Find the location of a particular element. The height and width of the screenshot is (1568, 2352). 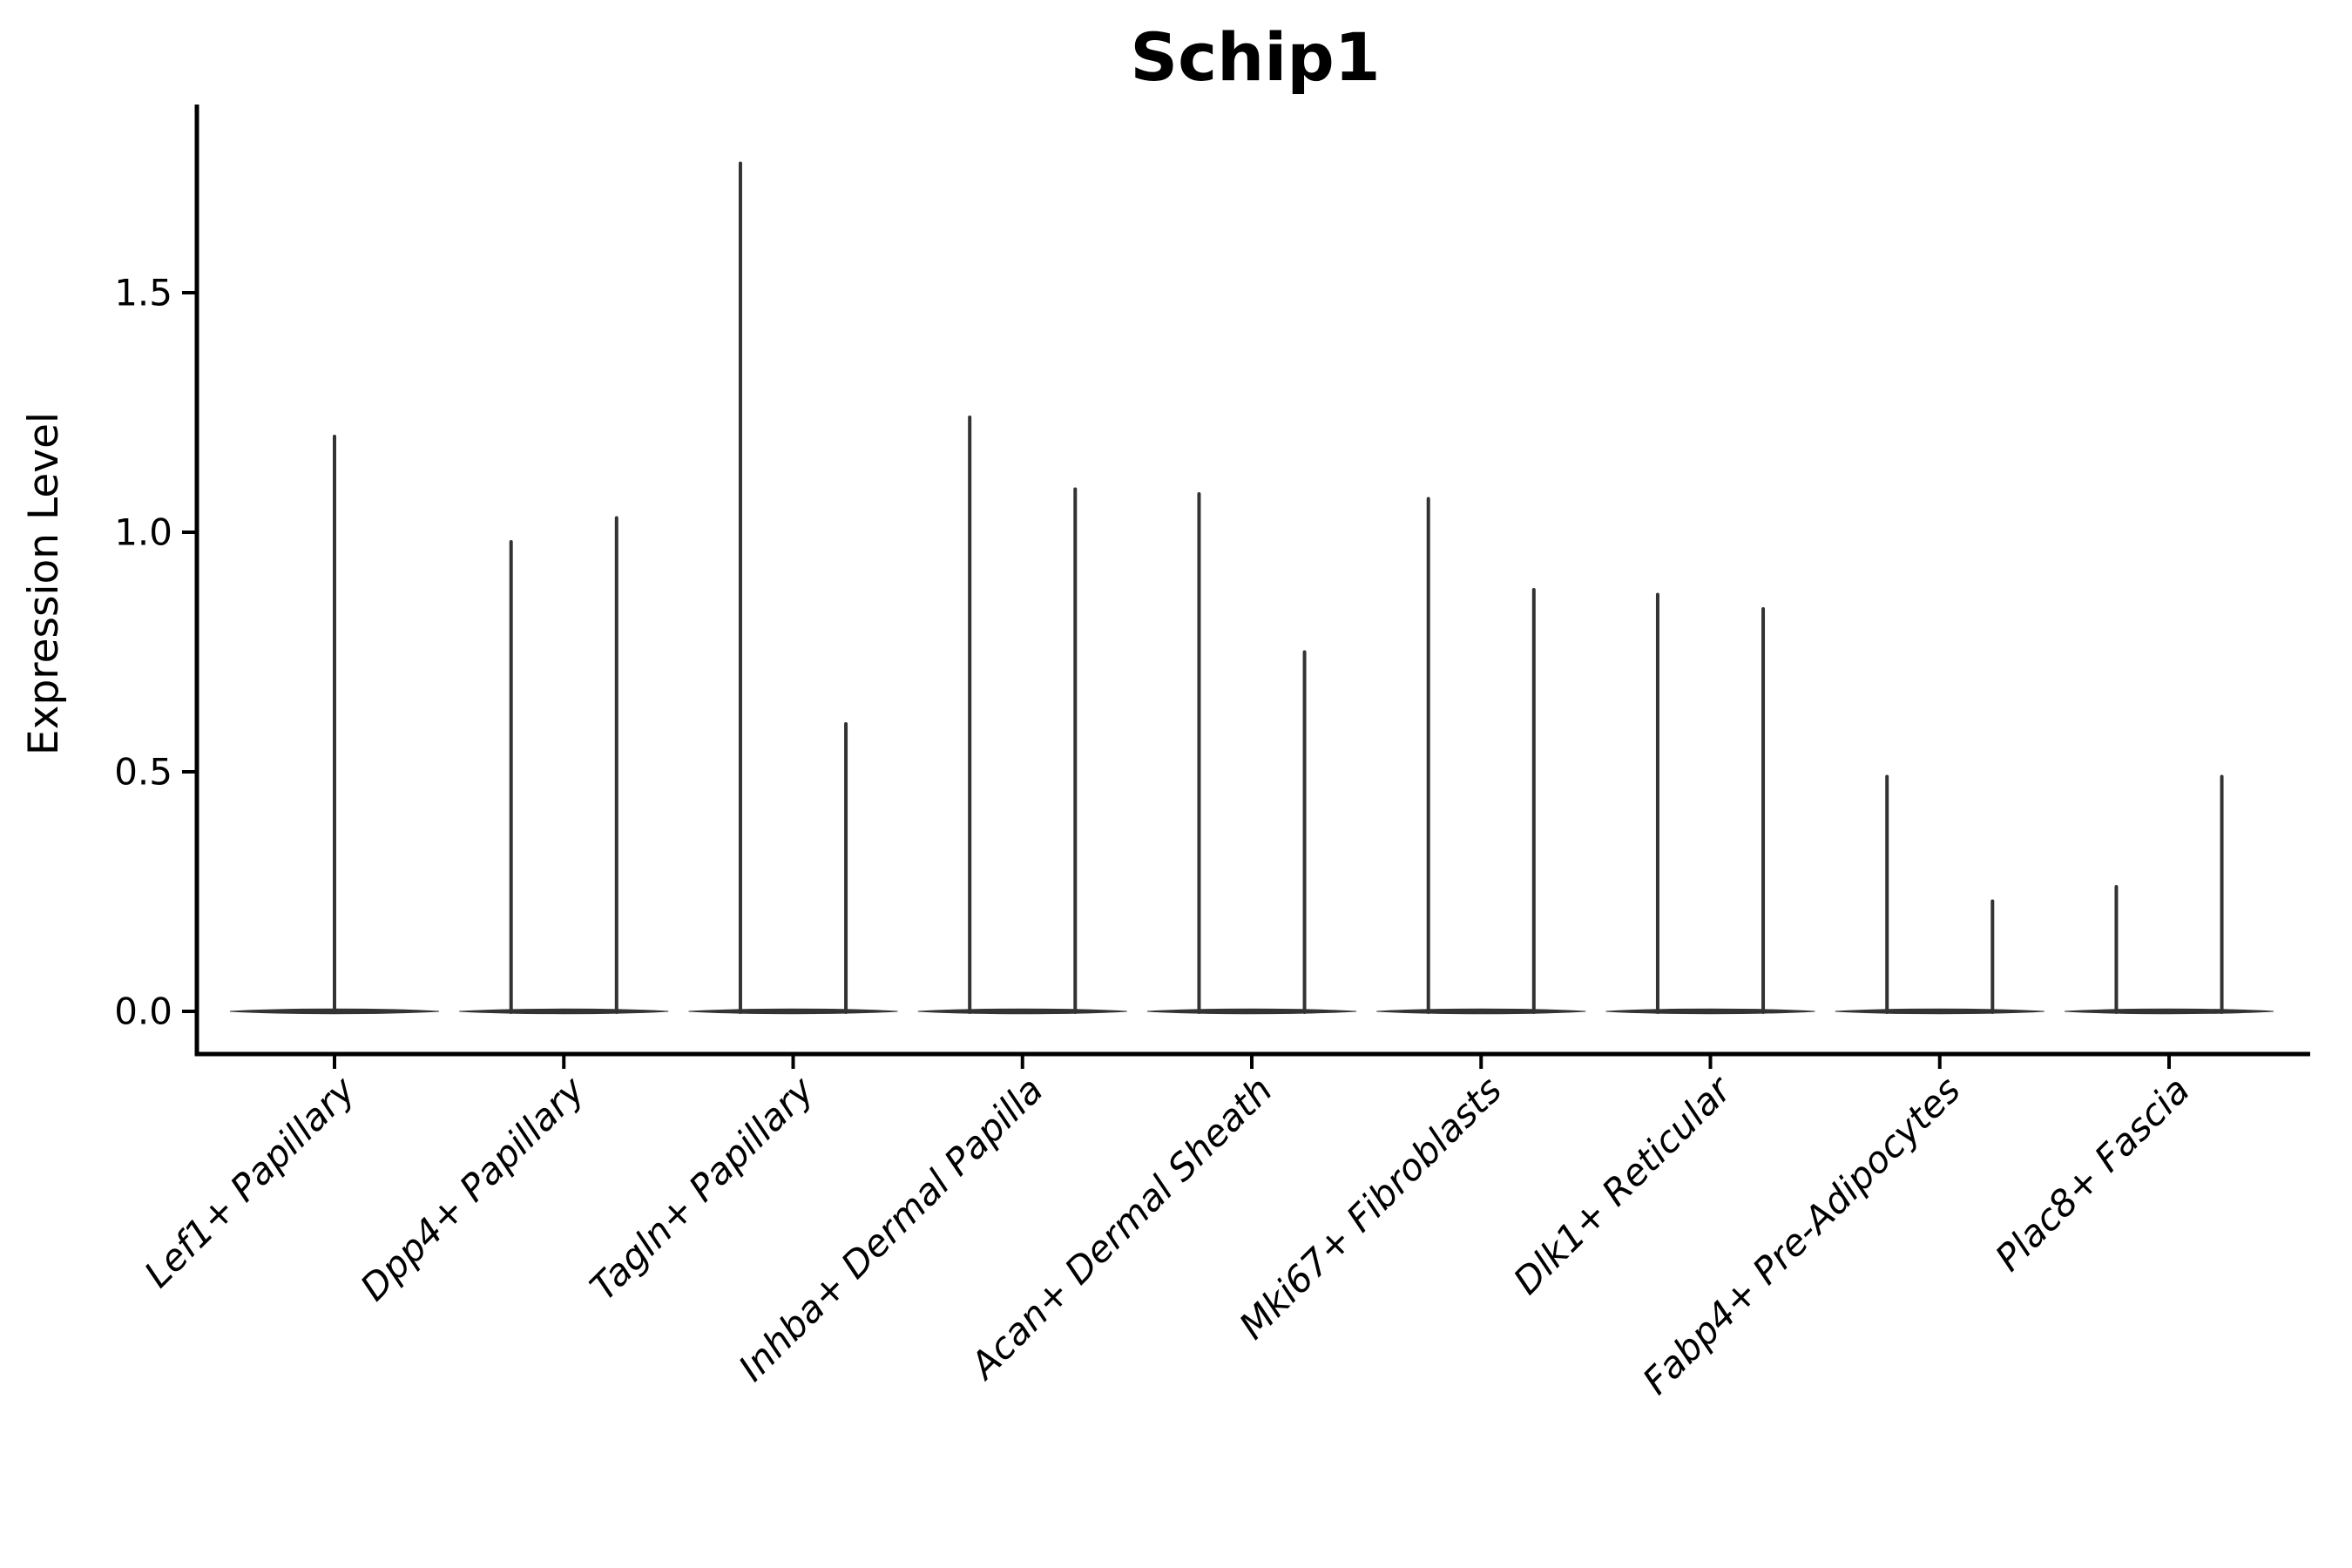

x-tick-label: Dlk1+ Reticular is located at coordinates (1623, 1184).